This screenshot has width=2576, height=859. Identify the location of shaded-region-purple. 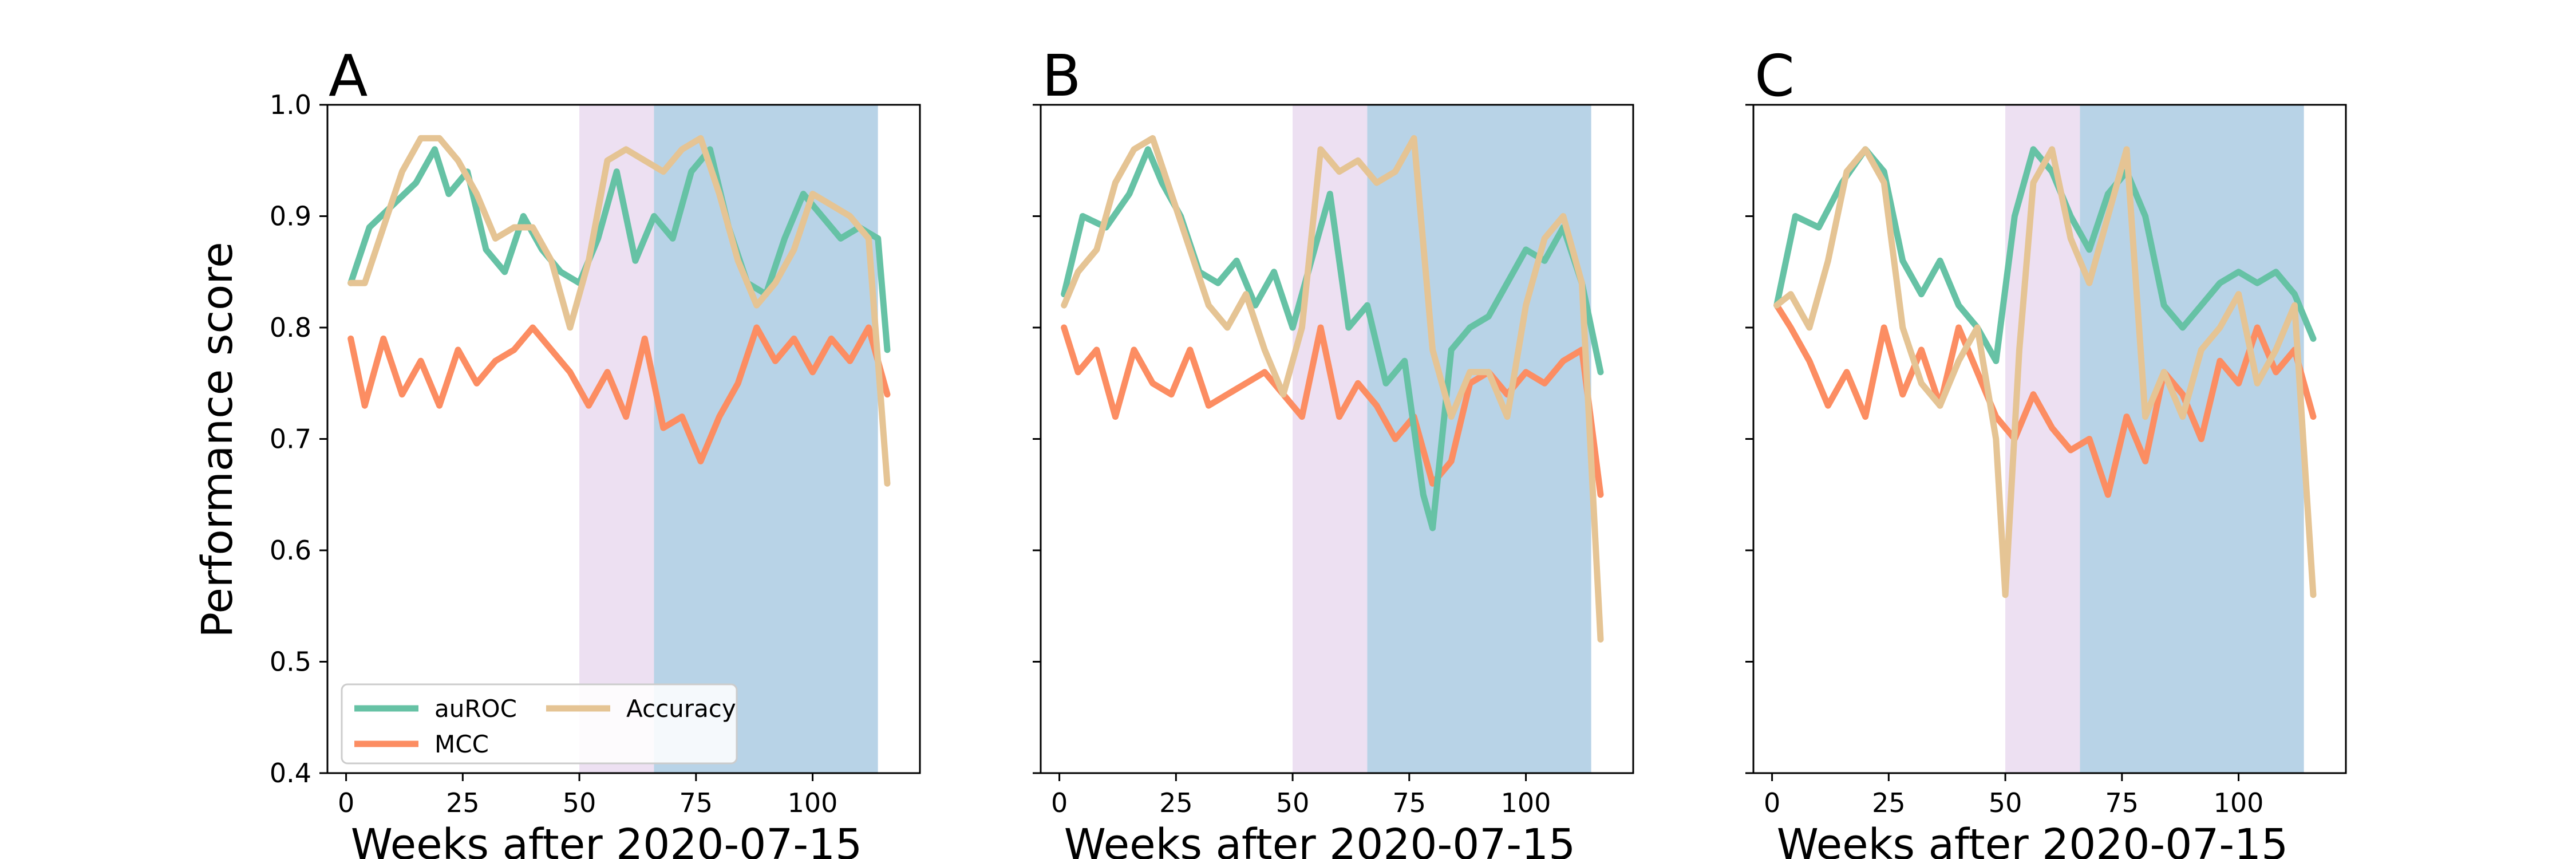
(616, 439).